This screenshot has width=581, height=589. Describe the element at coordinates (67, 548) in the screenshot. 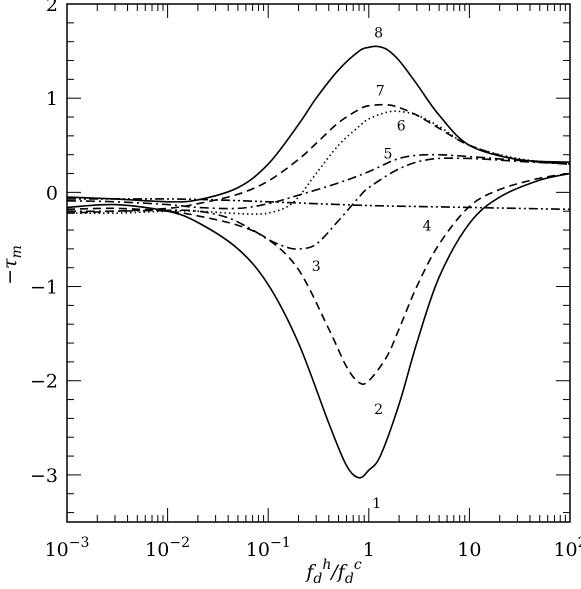

I see `x-tick-label: 10⁻³` at that location.